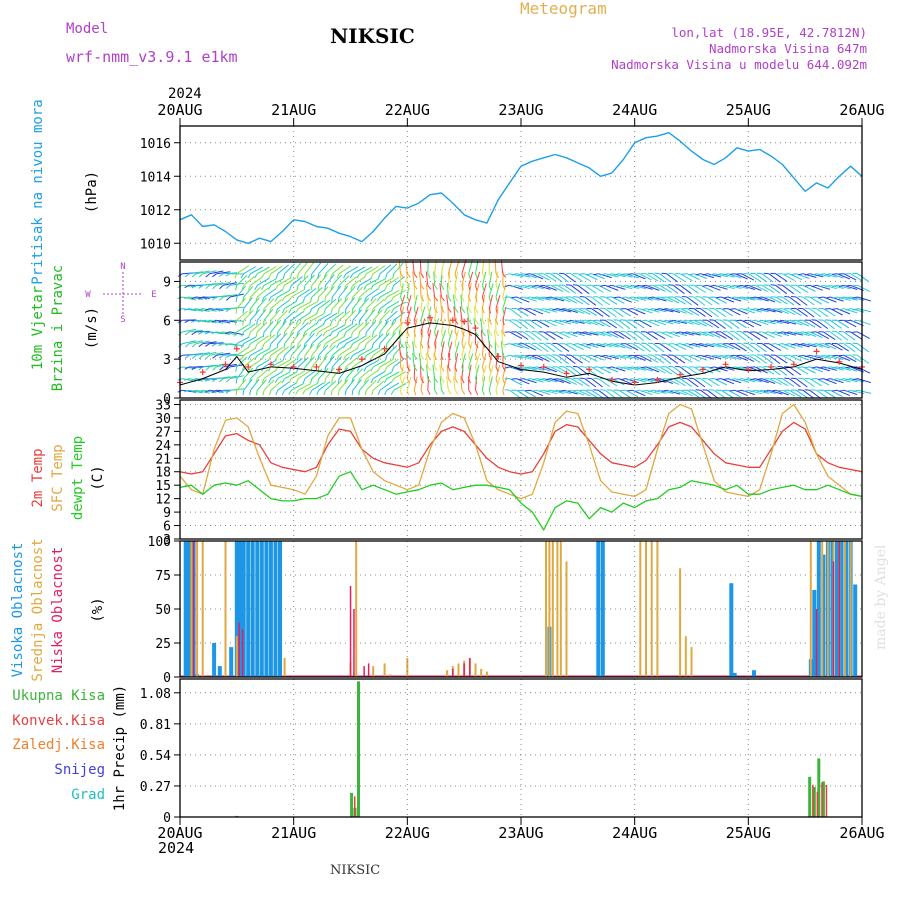  What do you see at coordinates (521, 113) in the screenshot?
I see `top-time-axis: 20AUG 21AUG 22AUG 23AUG 24AUG 25AUG 26AUG` at bounding box center [521, 113].